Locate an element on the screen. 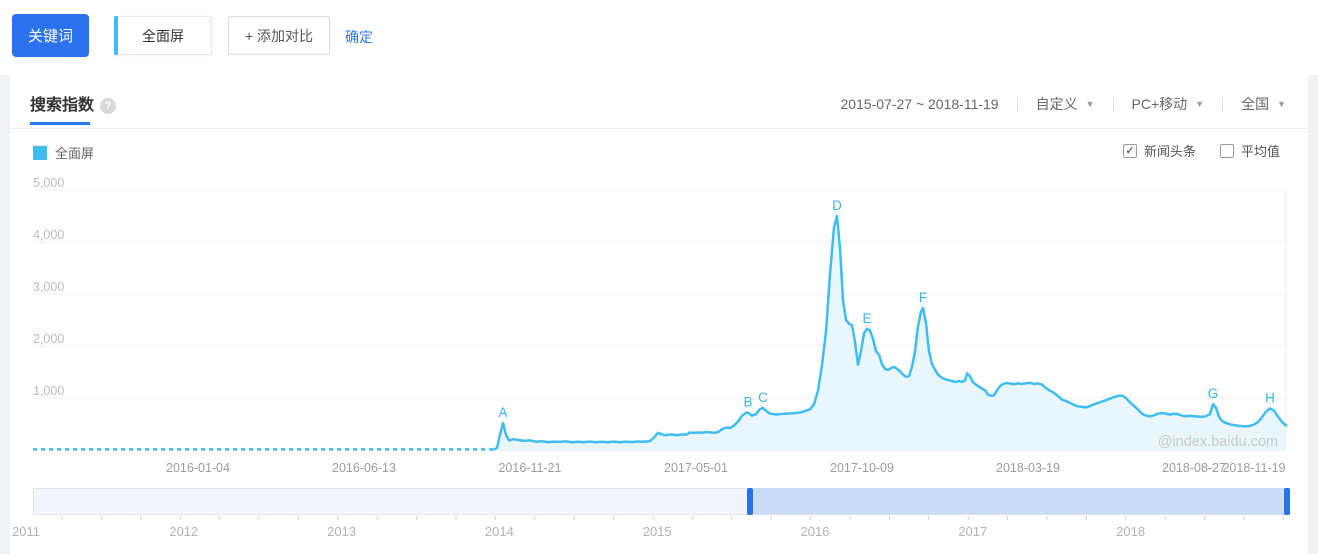 This screenshot has width=1318, height=554. confirm-link: 确定 is located at coordinates (359, 37).